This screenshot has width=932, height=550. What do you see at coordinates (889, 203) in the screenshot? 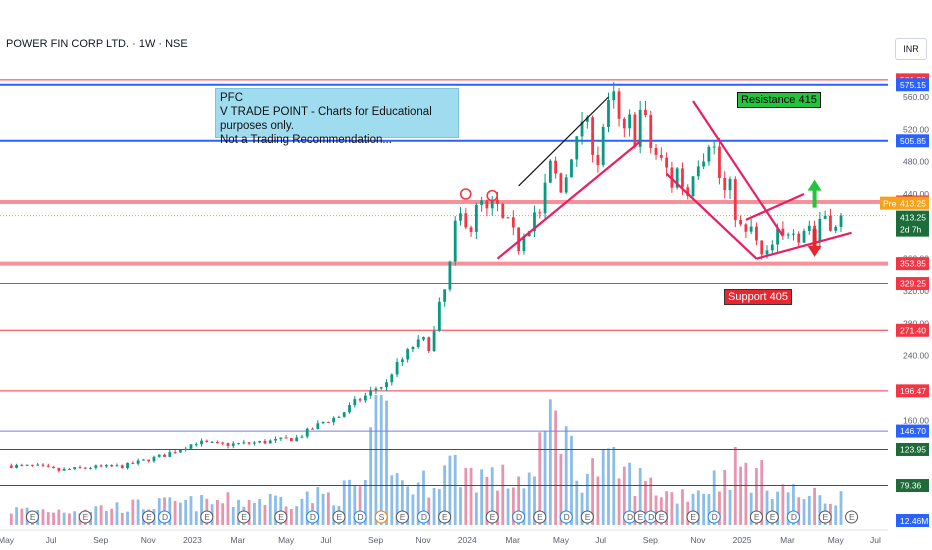
I see `pre-market-tag` at bounding box center [889, 203].